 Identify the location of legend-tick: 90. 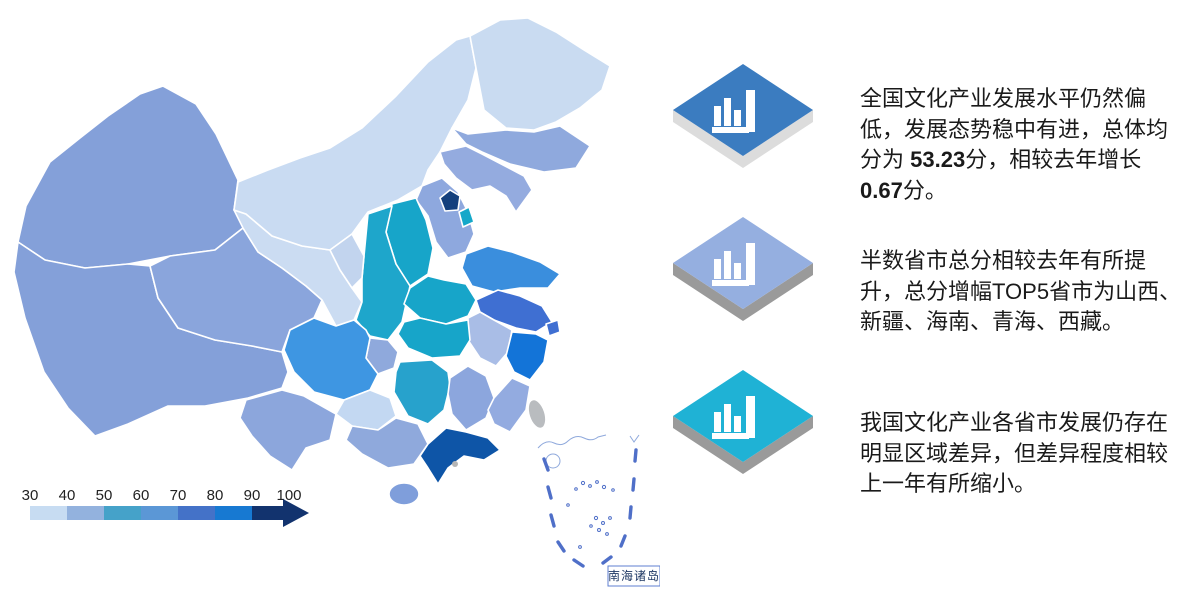
(252, 495).